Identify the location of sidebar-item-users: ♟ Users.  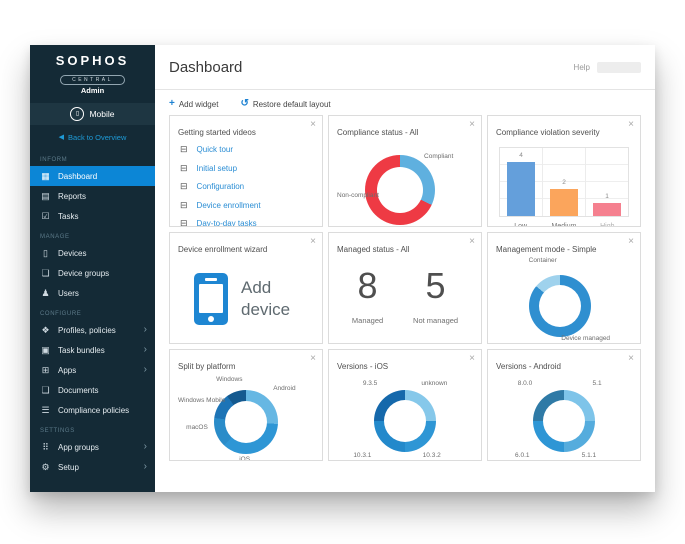
(92, 293).